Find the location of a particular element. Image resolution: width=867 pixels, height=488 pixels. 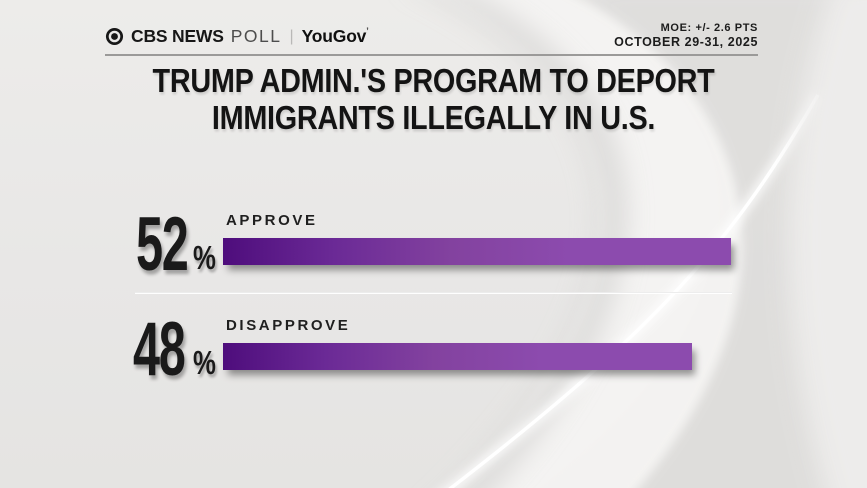

disapprove-value: 48 is located at coordinates (159, 349).